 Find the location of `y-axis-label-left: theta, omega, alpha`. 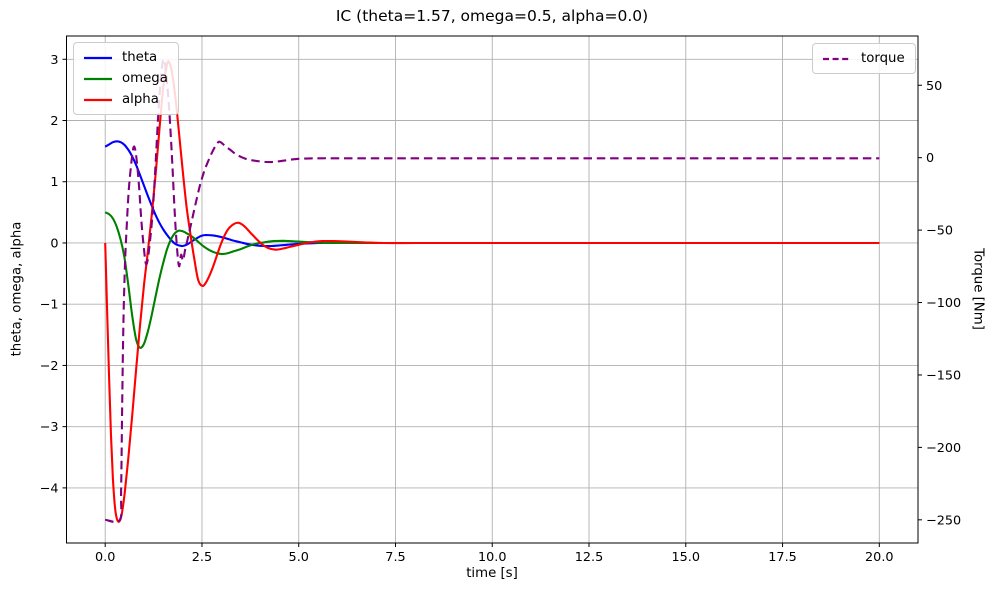

y-axis-label-left: theta, omega, alpha is located at coordinates (17, 289).